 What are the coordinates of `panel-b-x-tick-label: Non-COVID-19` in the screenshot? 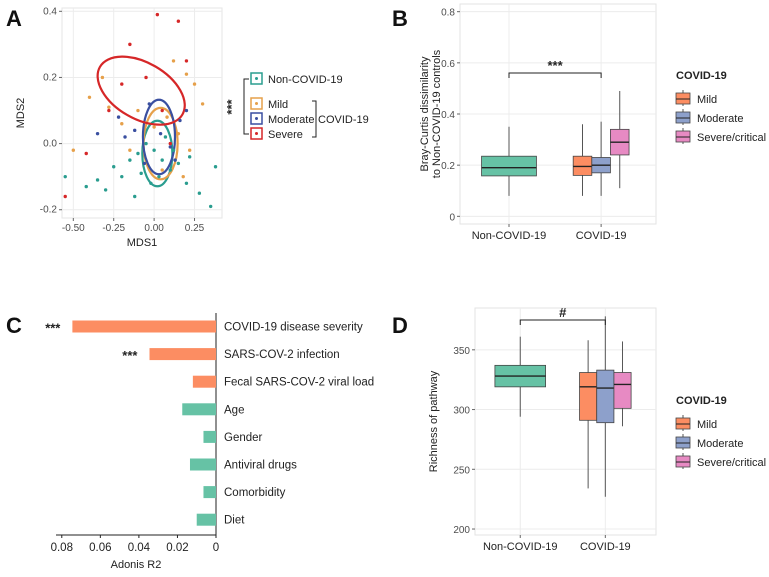 It's located at (509, 236).